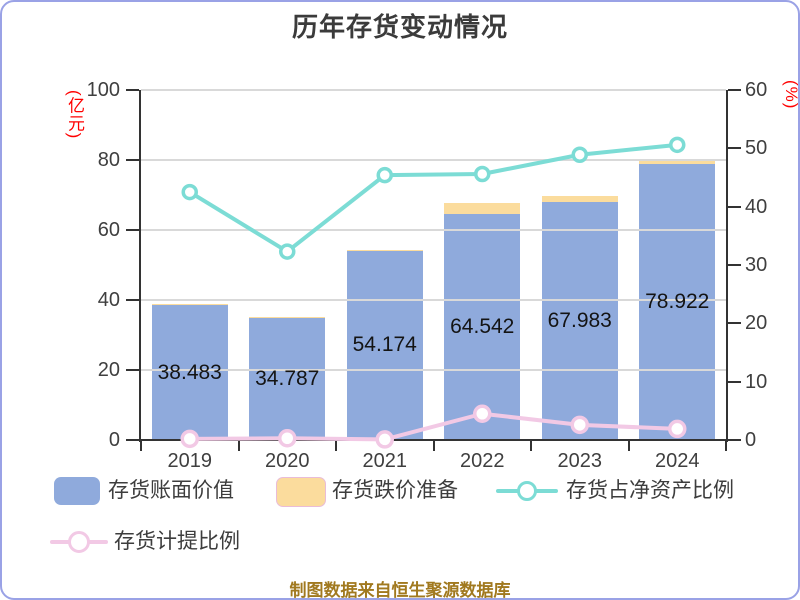 The width and height of the screenshot is (800, 600). What do you see at coordinates (756, 148) in the screenshot?
I see `y-axis-right-tick-label: 50` at bounding box center [756, 148].